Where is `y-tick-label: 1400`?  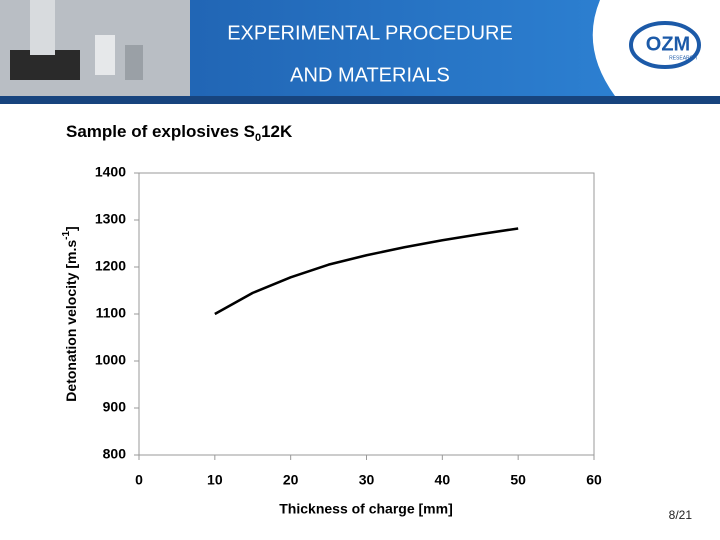 y-tick-label: 1400 is located at coordinates (110, 172).